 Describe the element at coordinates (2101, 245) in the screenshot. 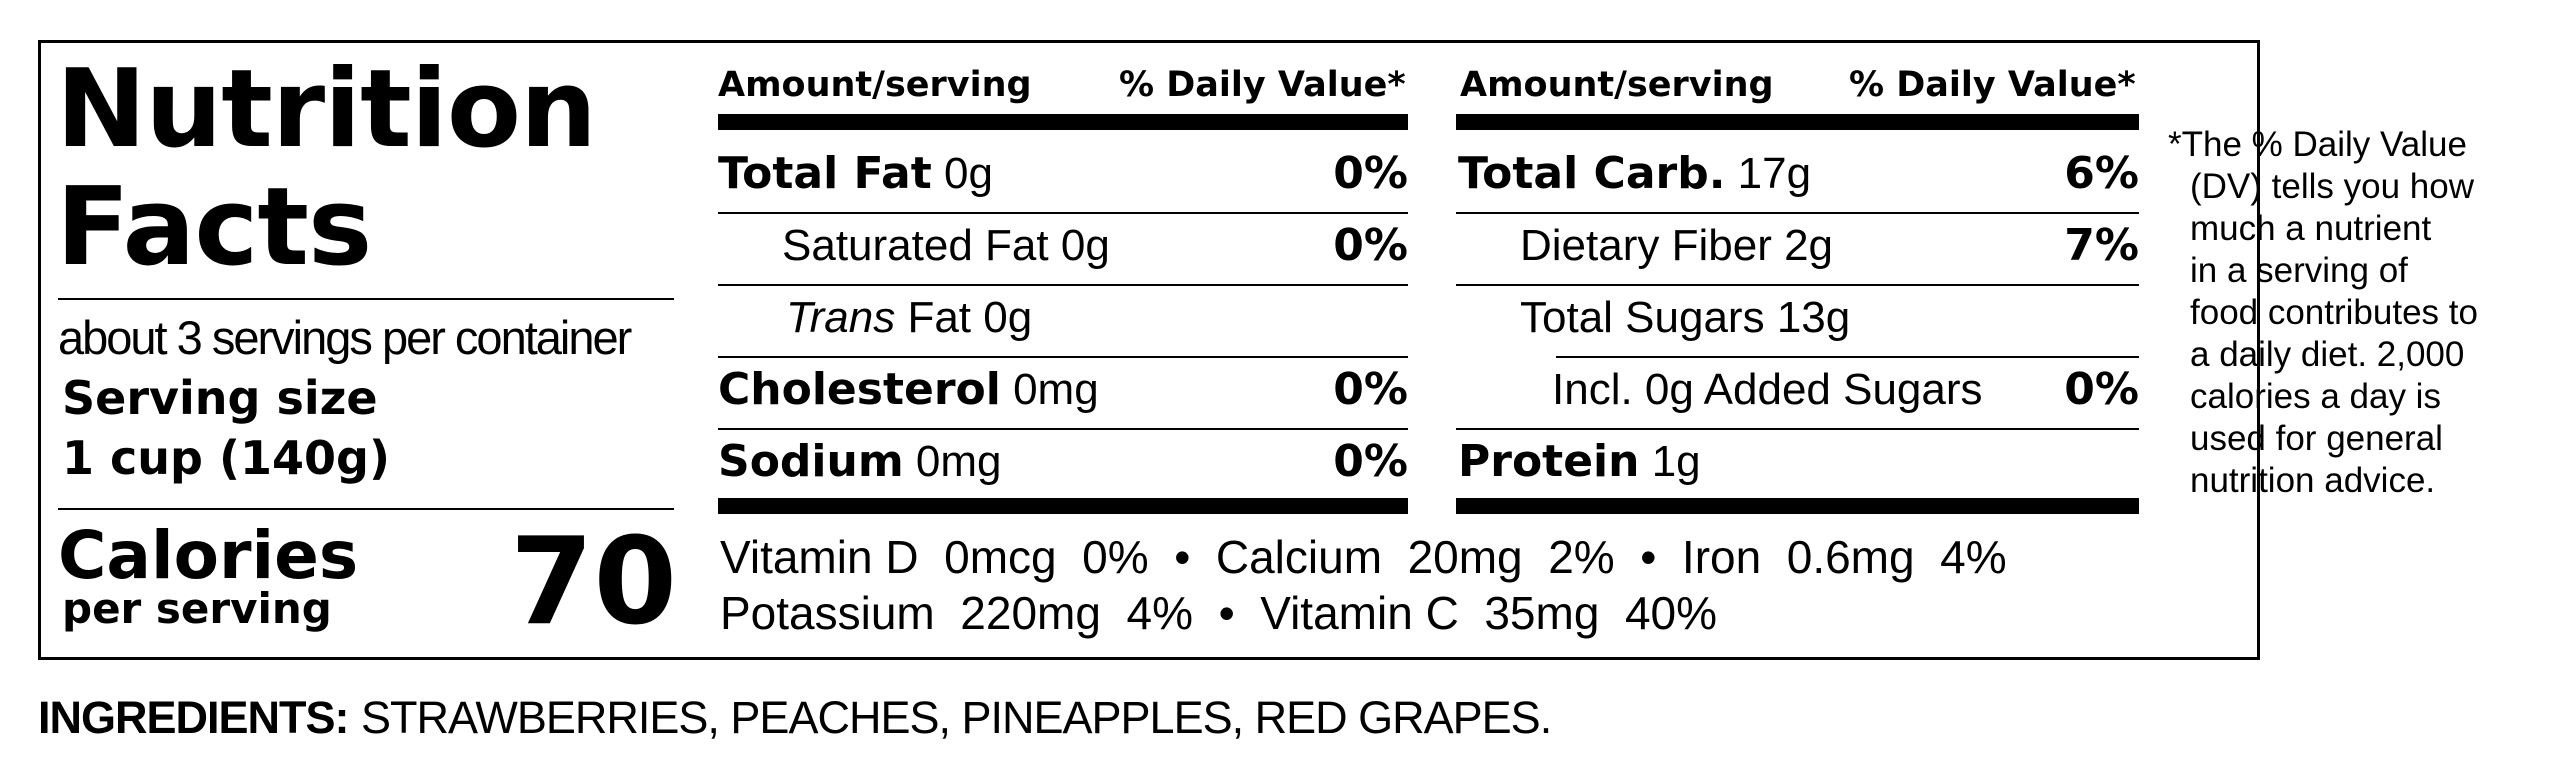

I see `right-row-dietary-fiber-dv: 7%` at that location.